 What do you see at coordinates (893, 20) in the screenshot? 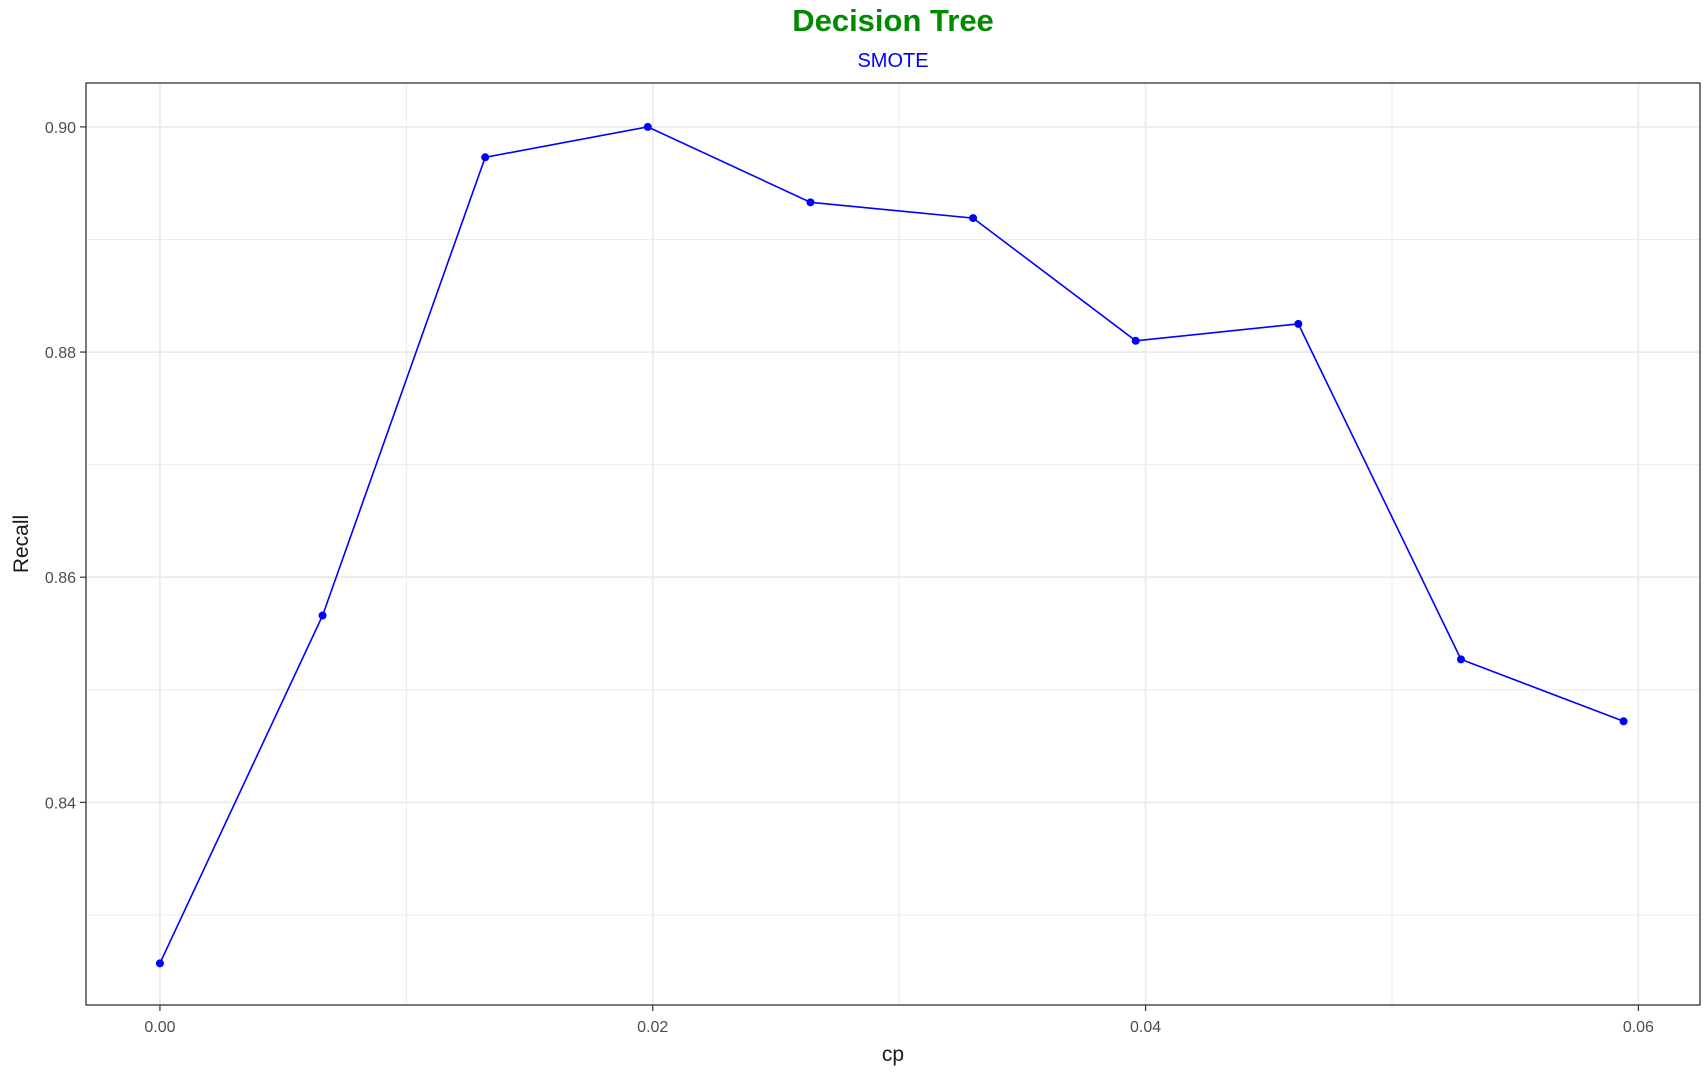
I see `chart-title: Decision Tree` at bounding box center [893, 20].